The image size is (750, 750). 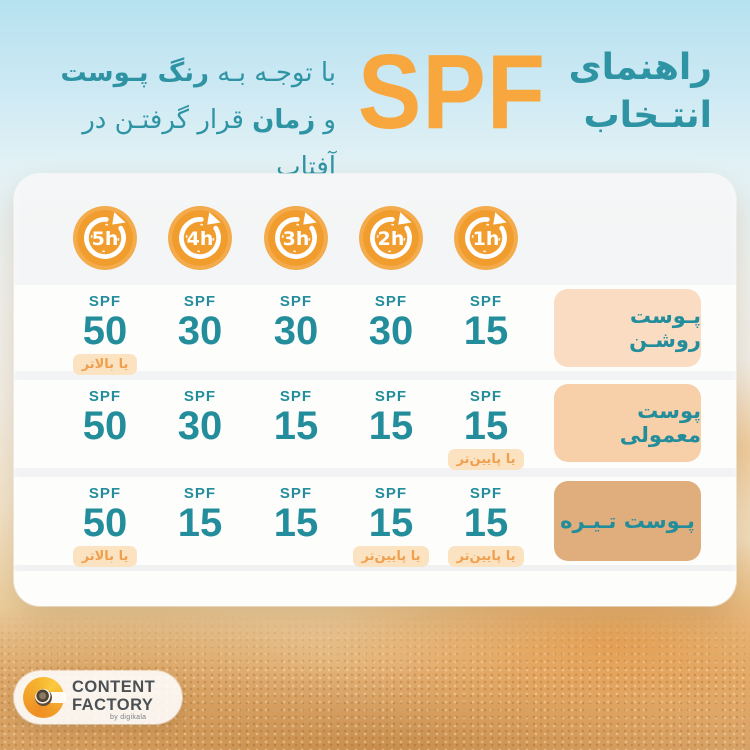 I want to click on content-factory-c-icon, so click(x=44, y=697).